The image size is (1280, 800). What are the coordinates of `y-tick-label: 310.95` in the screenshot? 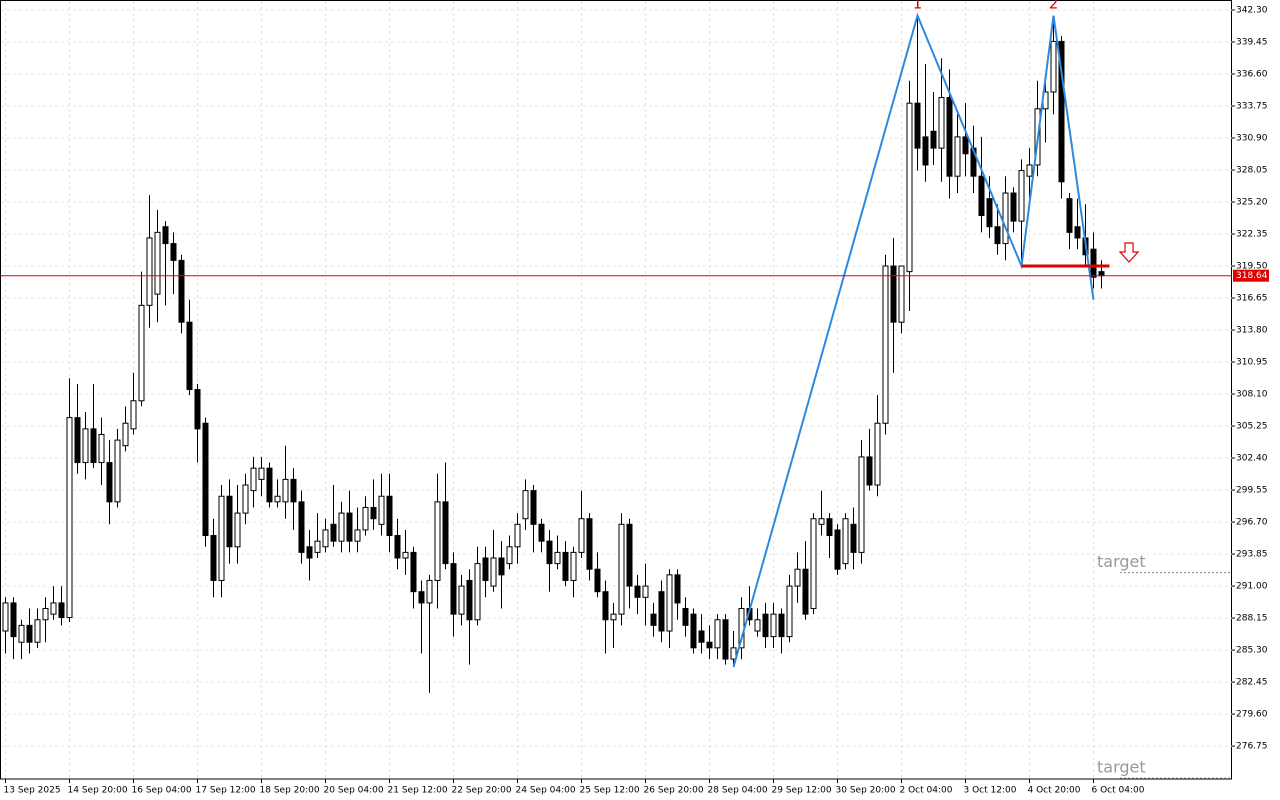 It's located at (1252, 363).